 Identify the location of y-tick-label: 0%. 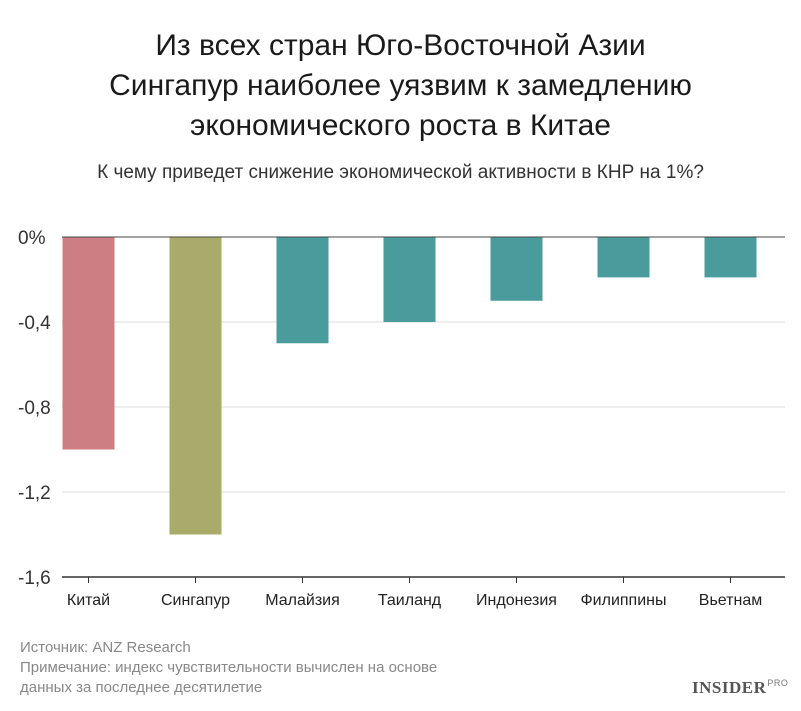
(32, 238).